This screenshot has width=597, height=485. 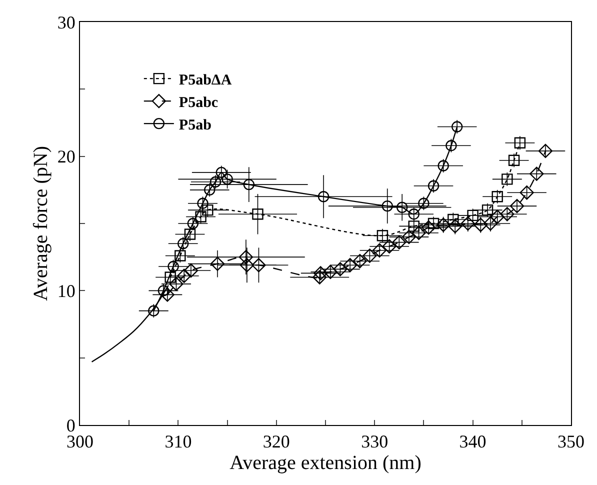 What do you see at coordinates (374, 442) in the screenshot?
I see `x-tick-label: 330` at bounding box center [374, 442].